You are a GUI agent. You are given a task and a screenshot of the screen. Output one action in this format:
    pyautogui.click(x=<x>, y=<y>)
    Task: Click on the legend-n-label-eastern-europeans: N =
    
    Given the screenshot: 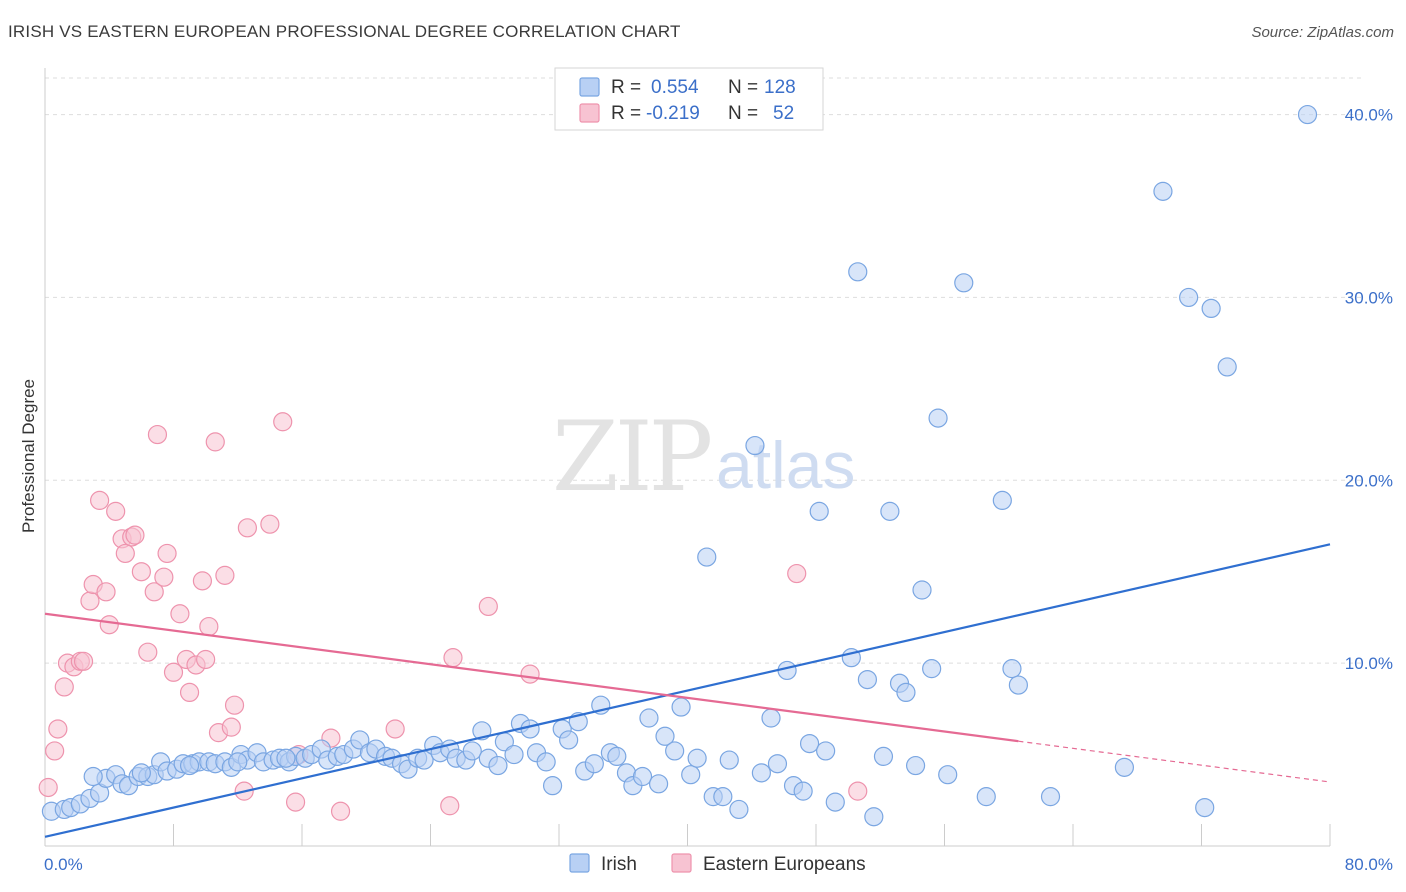 What is the action you would take?
    pyautogui.click(x=743, y=113)
    